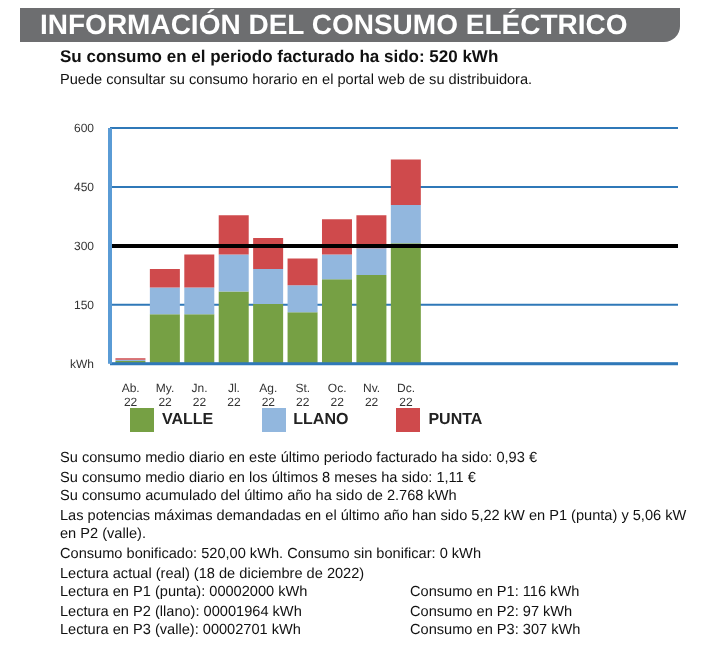  Describe the element at coordinates (188, 419) in the screenshot. I see `legend-label: VALLE` at that location.